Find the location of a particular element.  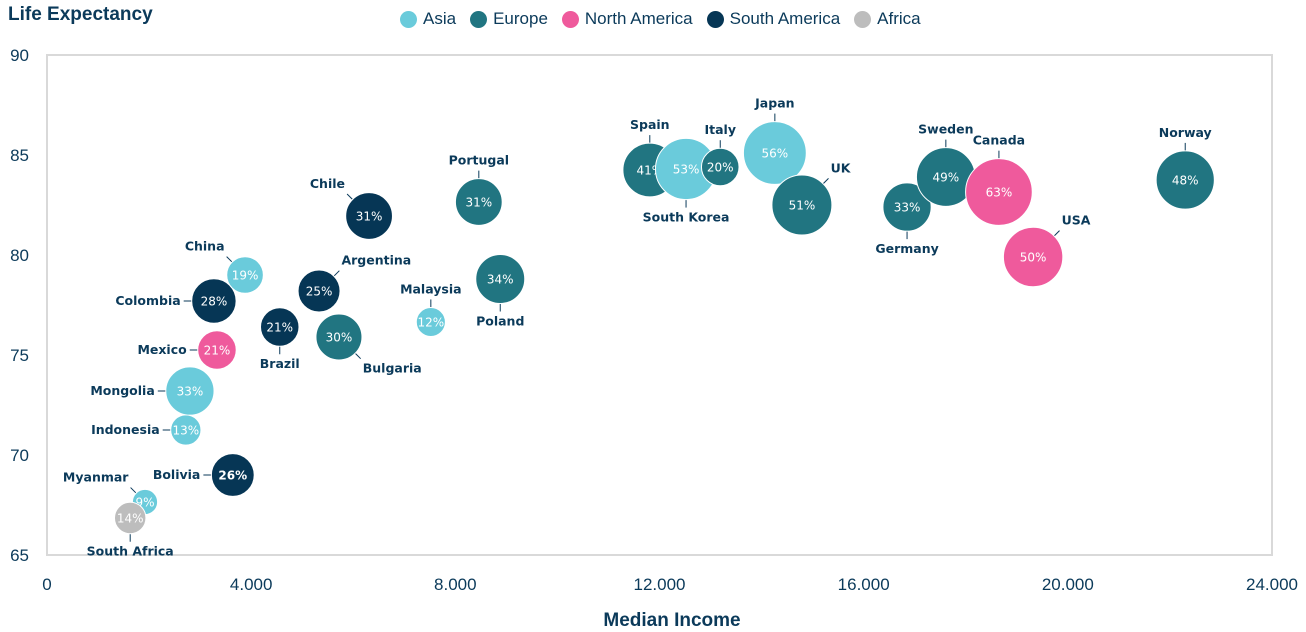

point-name-label: Chile is located at coordinates (327, 183).